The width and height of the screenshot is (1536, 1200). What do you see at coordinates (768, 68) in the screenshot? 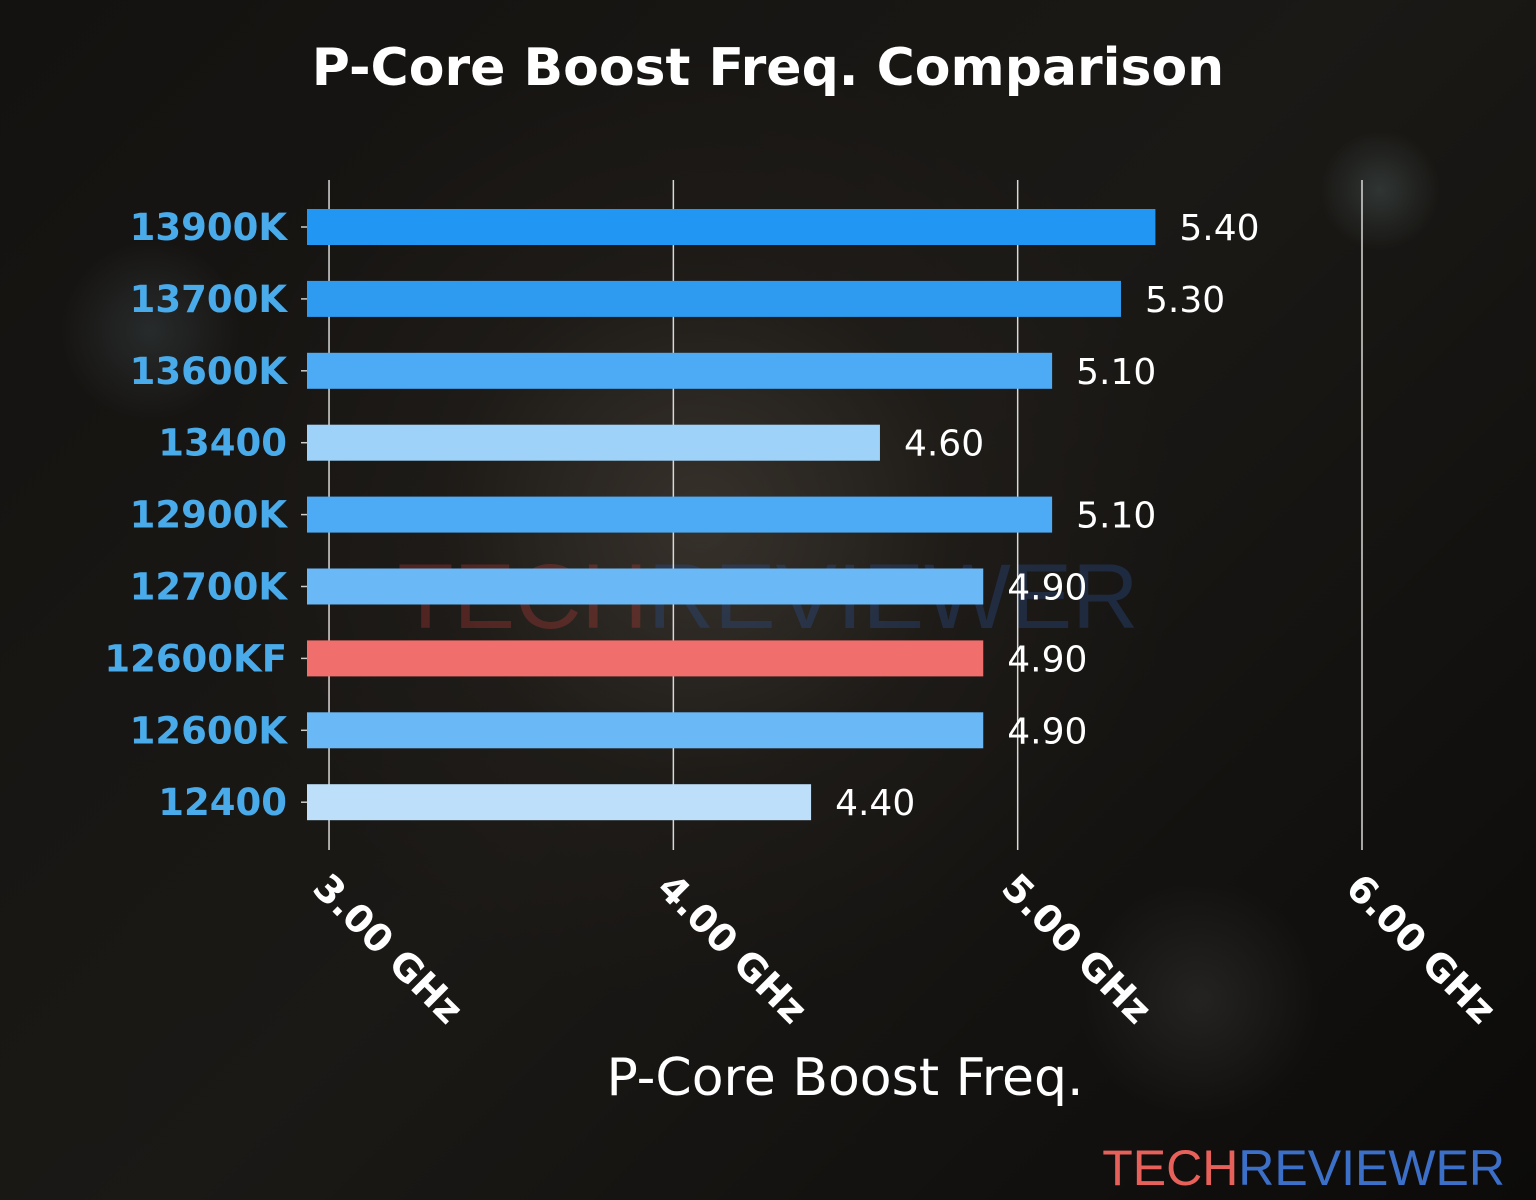
I see `chart-title: P-Core Boost Freq. Comparison` at bounding box center [768, 68].